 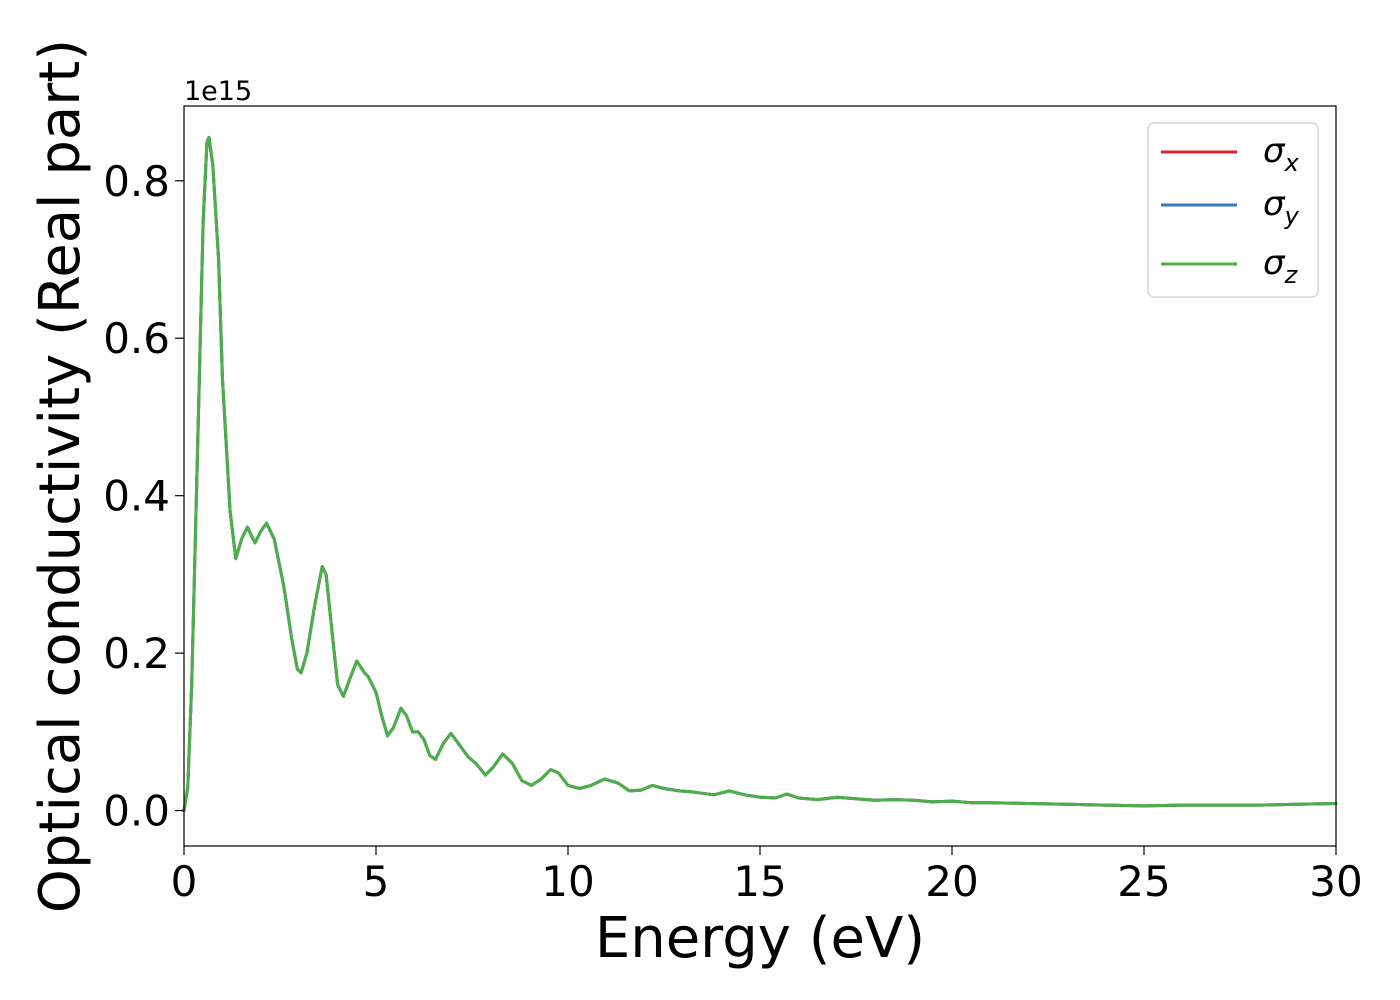 I want to click on legend-label-y: σy, so click(x=1281, y=207).